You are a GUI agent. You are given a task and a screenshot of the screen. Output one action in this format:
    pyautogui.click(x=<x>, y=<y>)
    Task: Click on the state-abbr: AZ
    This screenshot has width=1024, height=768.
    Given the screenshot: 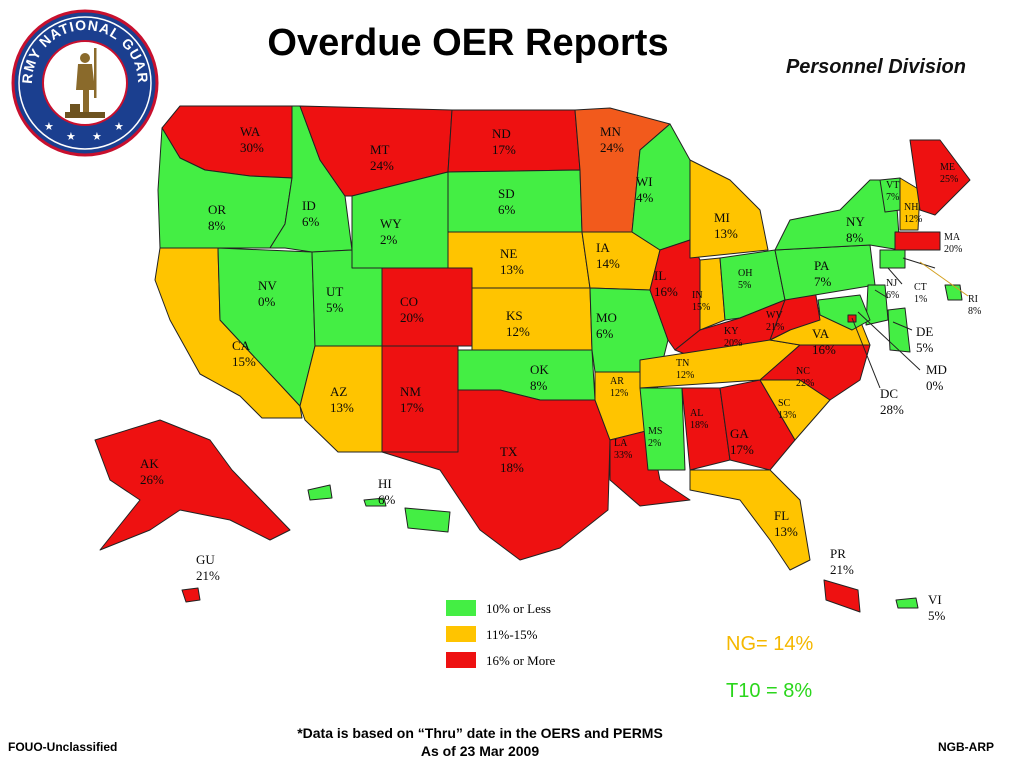 What is the action you would take?
    pyautogui.click(x=338, y=391)
    